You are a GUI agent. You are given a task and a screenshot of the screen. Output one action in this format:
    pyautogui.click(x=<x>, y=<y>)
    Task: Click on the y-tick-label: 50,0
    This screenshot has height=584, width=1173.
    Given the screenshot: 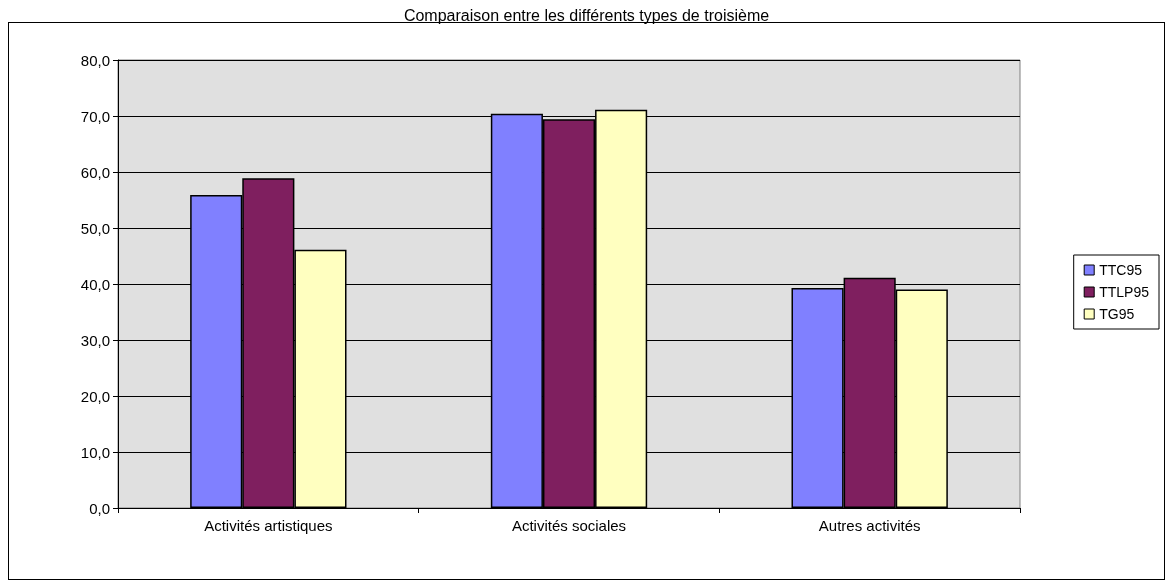 What is the action you would take?
    pyautogui.click(x=95, y=228)
    